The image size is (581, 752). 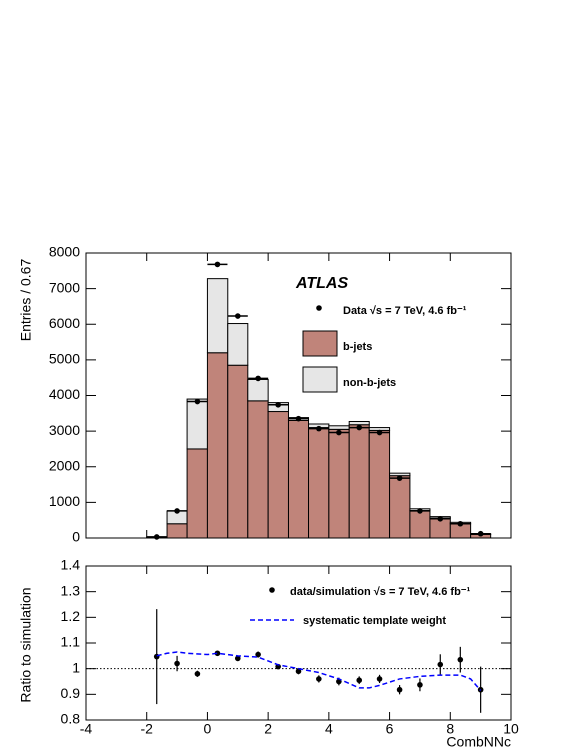 I want to click on y-tick-label: 1.4, so click(x=71, y=565).